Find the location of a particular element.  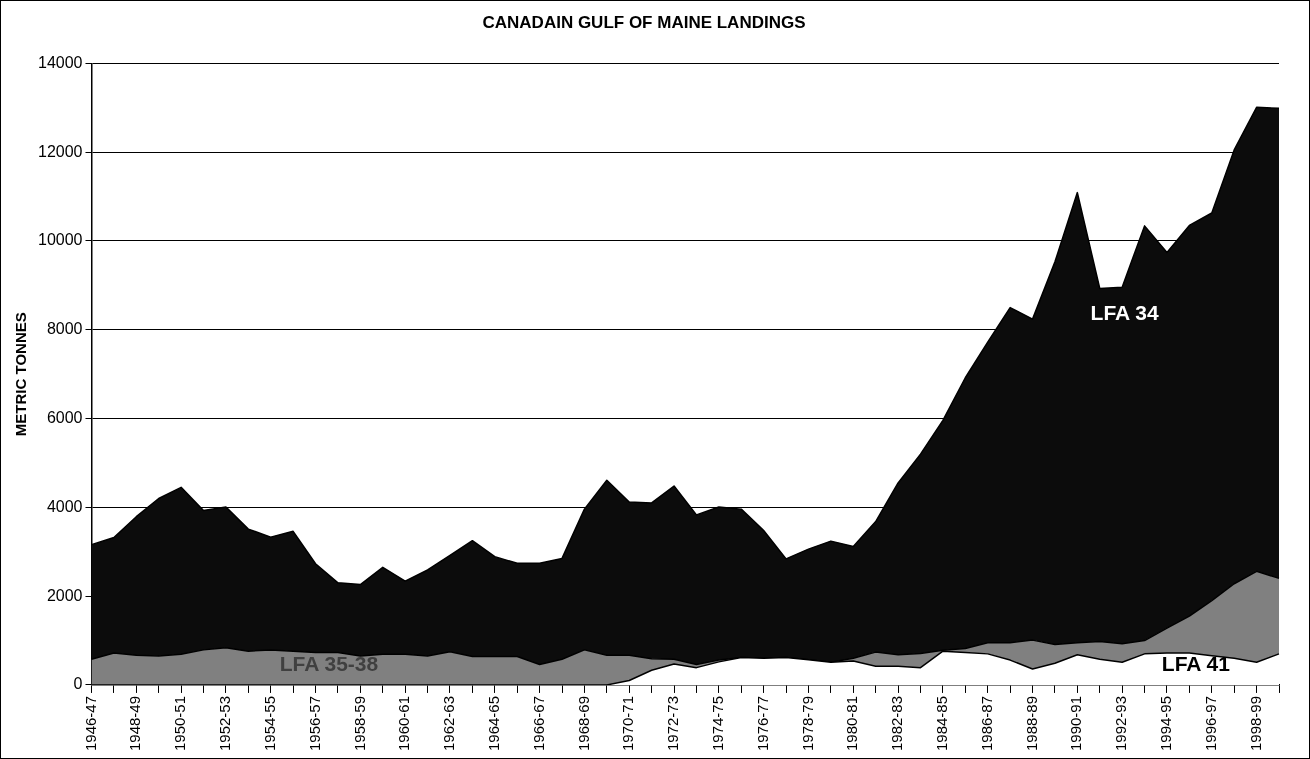

x-tick-label: 1950-51 is located at coordinates (180, 723).